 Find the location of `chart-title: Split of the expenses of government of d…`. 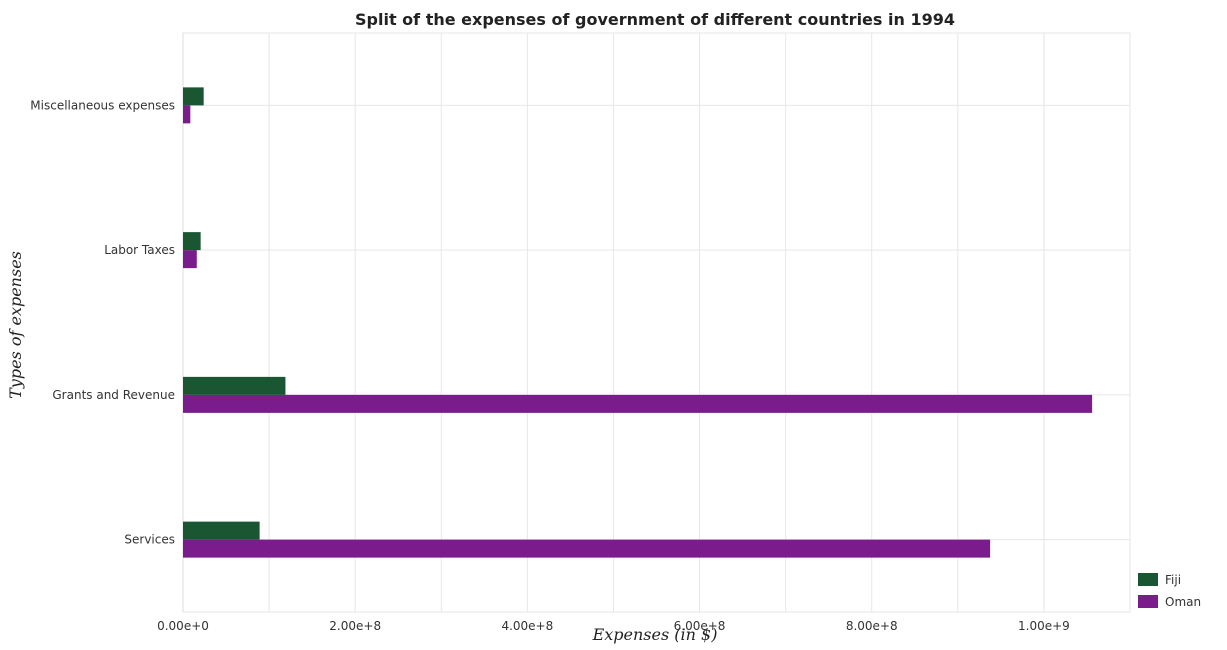

chart-title: Split of the expenses of government of d… is located at coordinates (655, 19).